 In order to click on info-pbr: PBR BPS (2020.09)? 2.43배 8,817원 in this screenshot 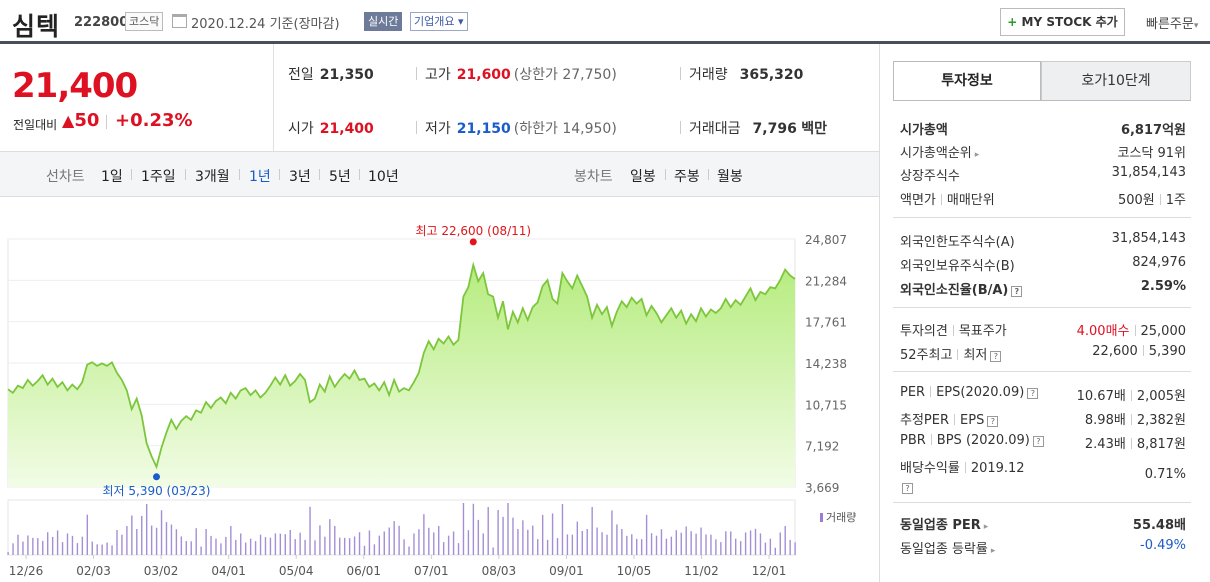, I will do `click(1043, 442)`.